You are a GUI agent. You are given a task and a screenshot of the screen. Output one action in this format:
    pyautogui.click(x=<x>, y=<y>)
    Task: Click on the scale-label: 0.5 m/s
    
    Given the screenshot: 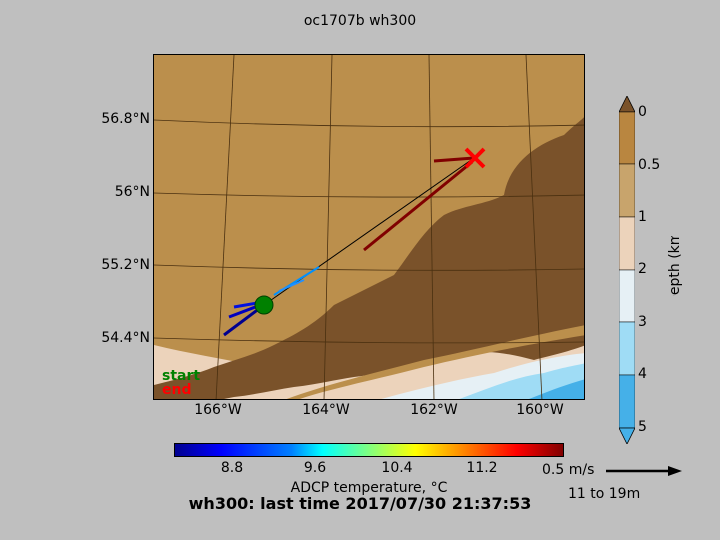 What is the action you would take?
    pyautogui.click(x=568, y=470)
    